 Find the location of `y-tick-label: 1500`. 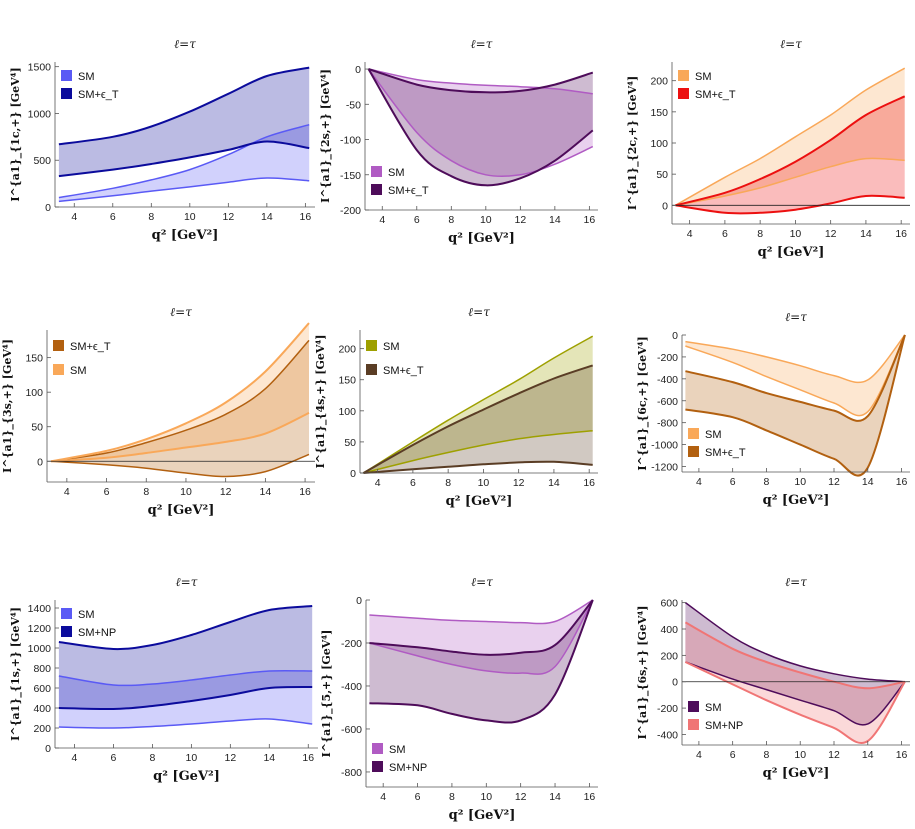

y-tick-label: 1500 is located at coordinates (40, 68).